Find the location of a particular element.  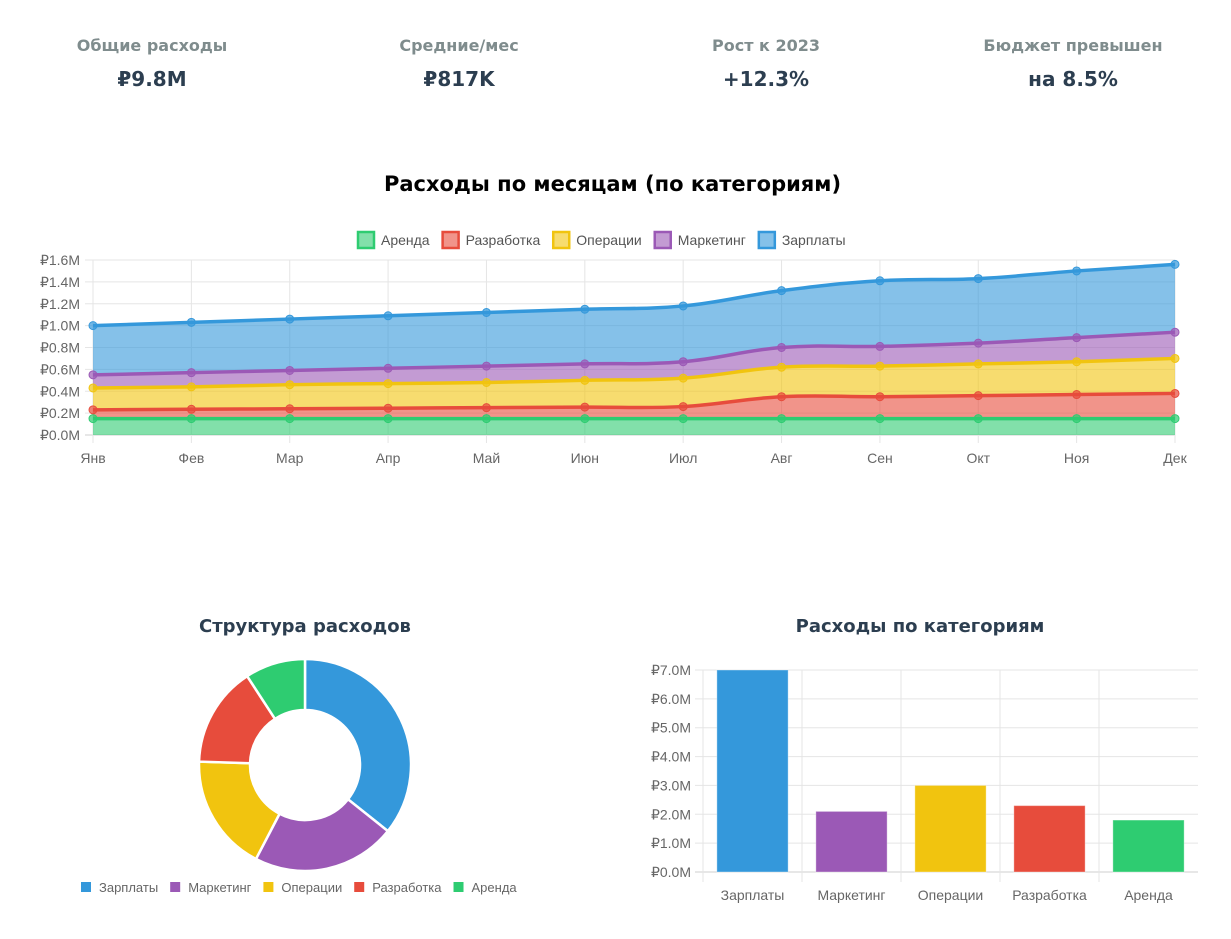

kpi-value: ₽817K is located at coordinates (459, 79).